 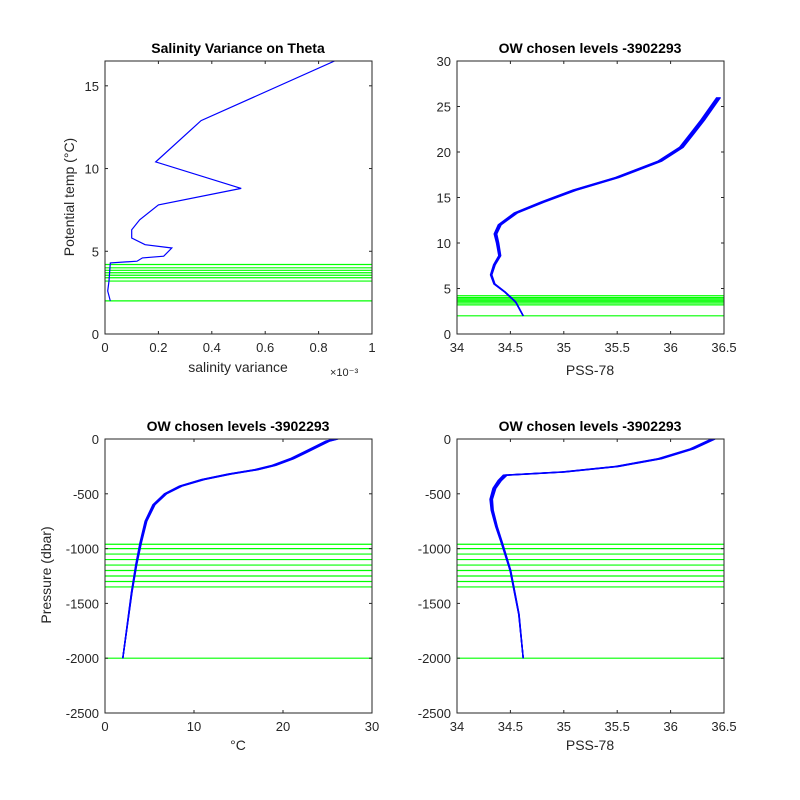 What do you see at coordinates (46, 574) in the screenshot?
I see `y-axis-label: Pressure (dbar)` at bounding box center [46, 574].